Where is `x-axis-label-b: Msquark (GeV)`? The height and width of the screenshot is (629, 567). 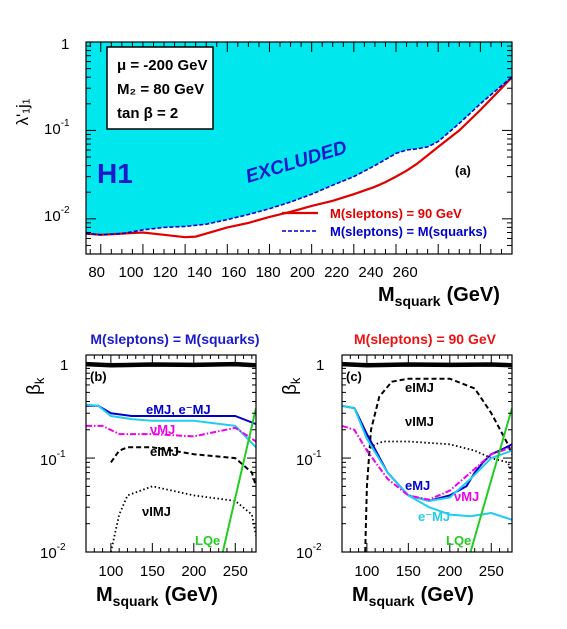 x-axis-label-b: Msquark (GeV) is located at coordinates (157, 596).